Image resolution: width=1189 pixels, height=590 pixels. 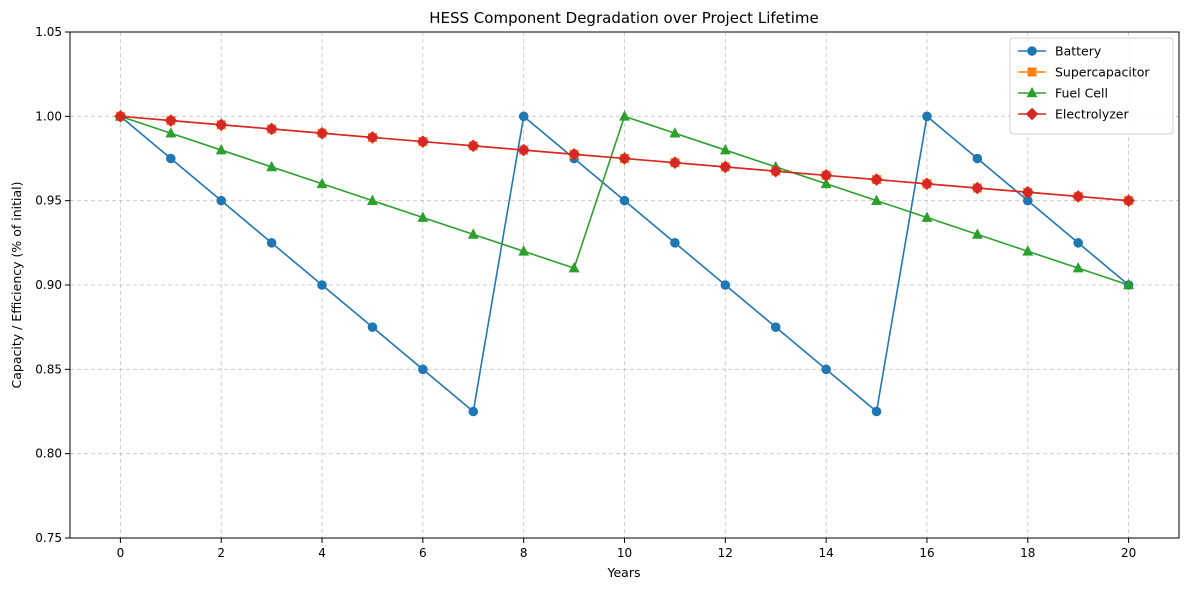 I want to click on legend-box, so click(x=1091, y=86).